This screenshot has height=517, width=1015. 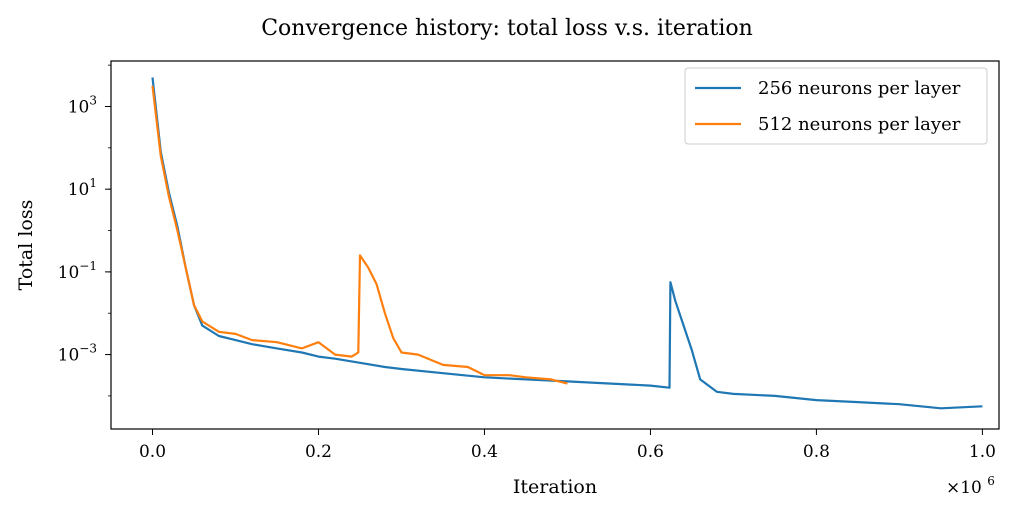 I want to click on x-tick-label: 0.6, so click(x=650, y=452).